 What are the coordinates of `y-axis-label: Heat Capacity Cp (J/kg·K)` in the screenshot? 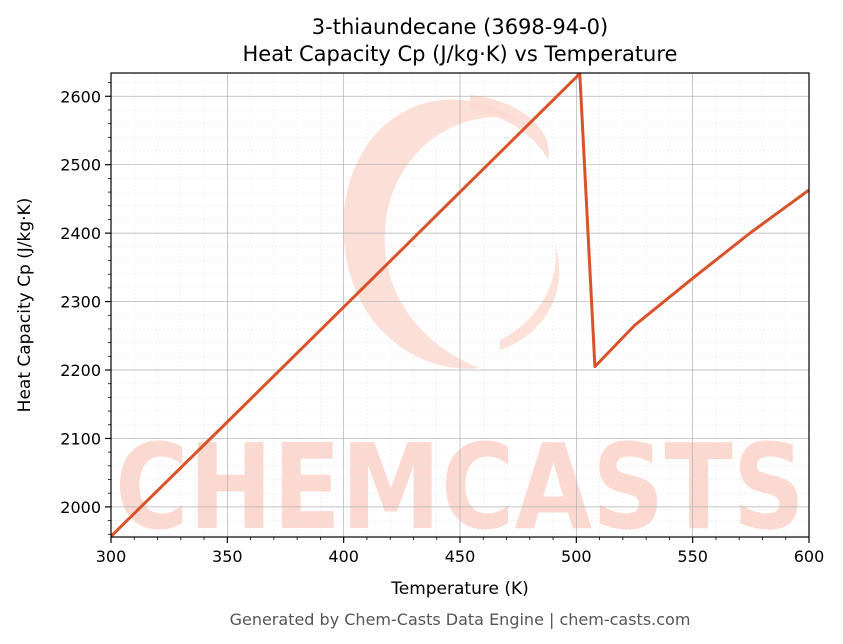 It's located at (25, 305).